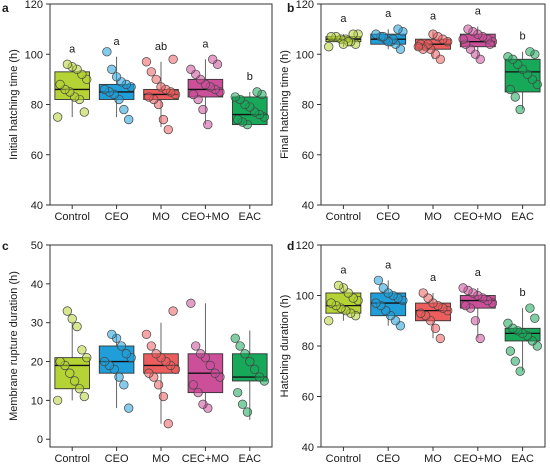  Describe the element at coordinates (161, 367) in the screenshot. I see `box-mo` at that location.